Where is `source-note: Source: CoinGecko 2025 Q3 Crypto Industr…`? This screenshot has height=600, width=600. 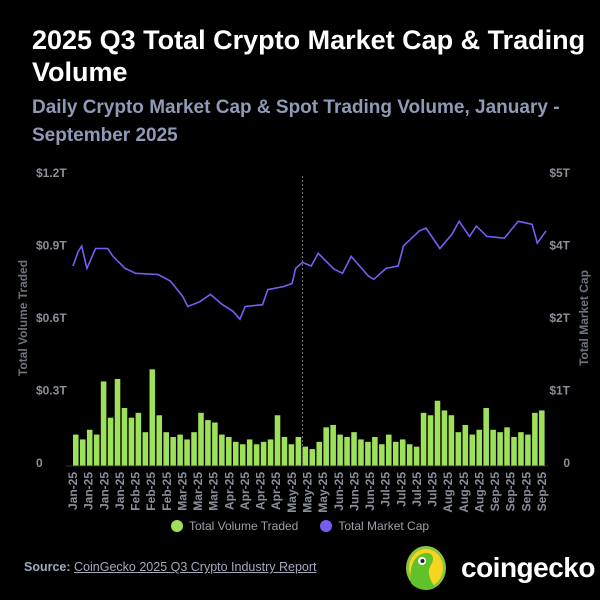
source-note: Source: CoinGecko 2025 Q3 Crypto Industr… is located at coordinates (170, 567).